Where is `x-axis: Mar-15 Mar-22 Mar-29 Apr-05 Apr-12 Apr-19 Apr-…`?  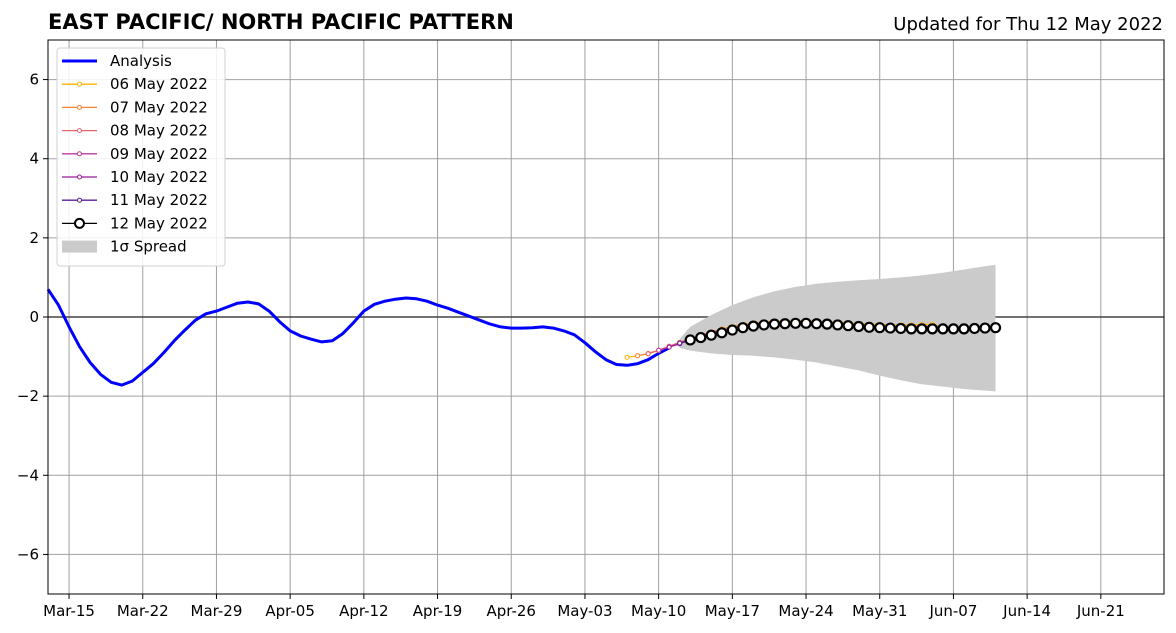 x-axis: Mar-15 Mar-22 Mar-29 Apr-05 Apr-12 Apr-19 Apr-… is located at coordinates (584, 607).